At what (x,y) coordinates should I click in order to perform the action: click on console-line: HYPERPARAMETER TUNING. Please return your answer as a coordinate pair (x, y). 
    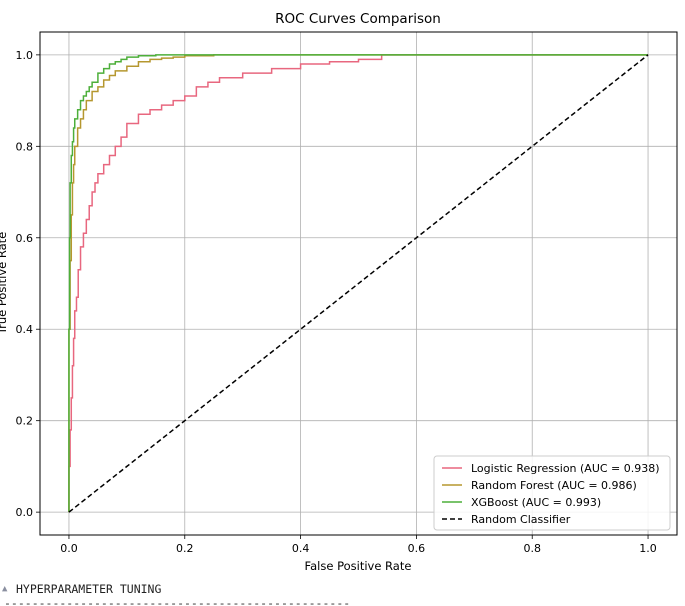
    Looking at the image, I should click on (89, 589).